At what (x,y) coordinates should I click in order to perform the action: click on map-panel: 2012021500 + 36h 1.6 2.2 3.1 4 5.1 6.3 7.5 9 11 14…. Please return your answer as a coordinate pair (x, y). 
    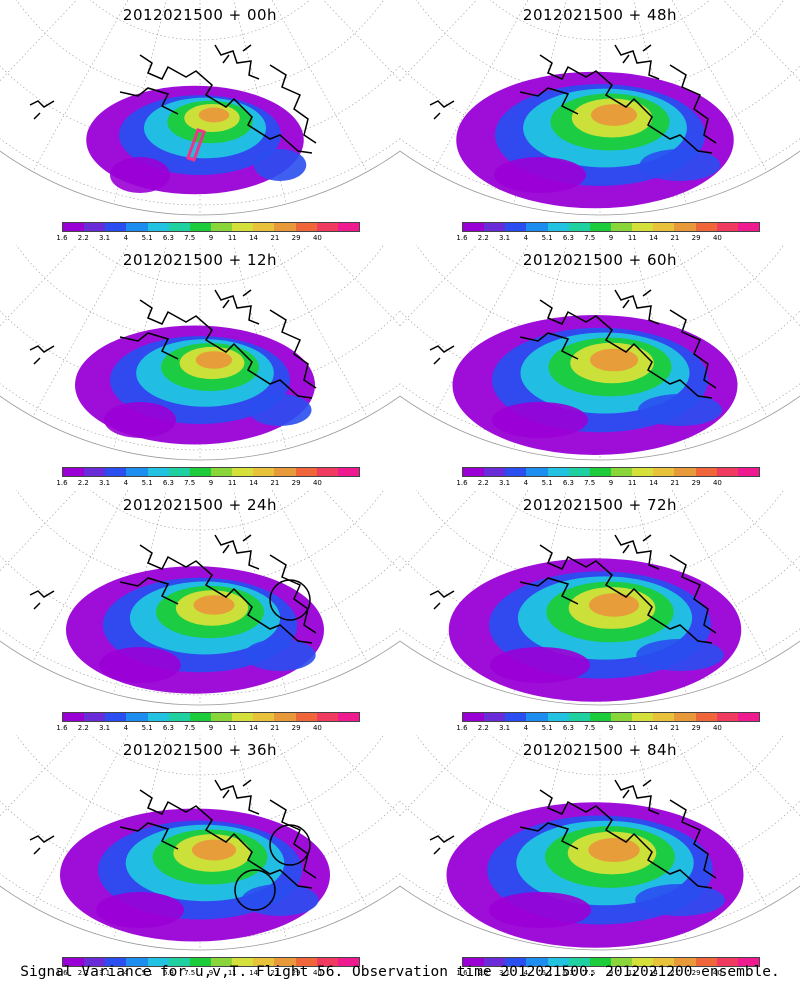
    Looking at the image, I should click on (200, 857).